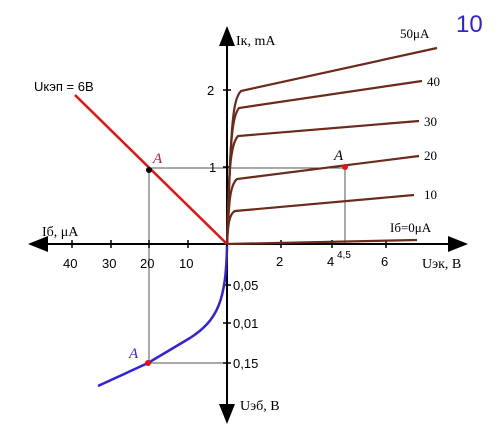 This screenshot has height=435, width=500. Describe the element at coordinates (212, 167) in the screenshot. I see `tick-label: 1` at that location.